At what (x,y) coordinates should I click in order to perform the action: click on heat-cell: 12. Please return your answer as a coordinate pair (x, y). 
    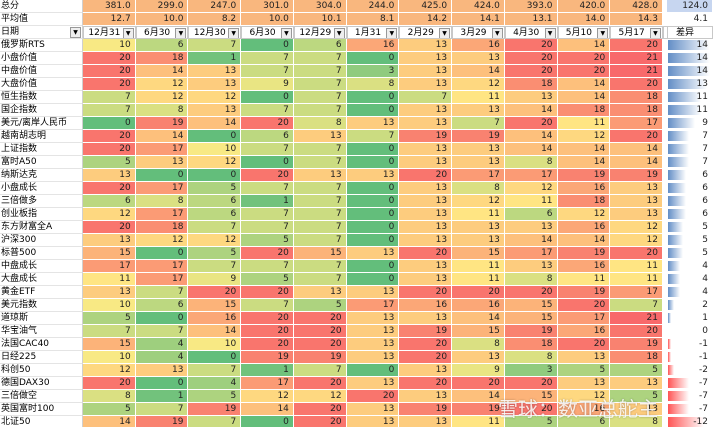
    Looking at the image, I should click on (162, 84).